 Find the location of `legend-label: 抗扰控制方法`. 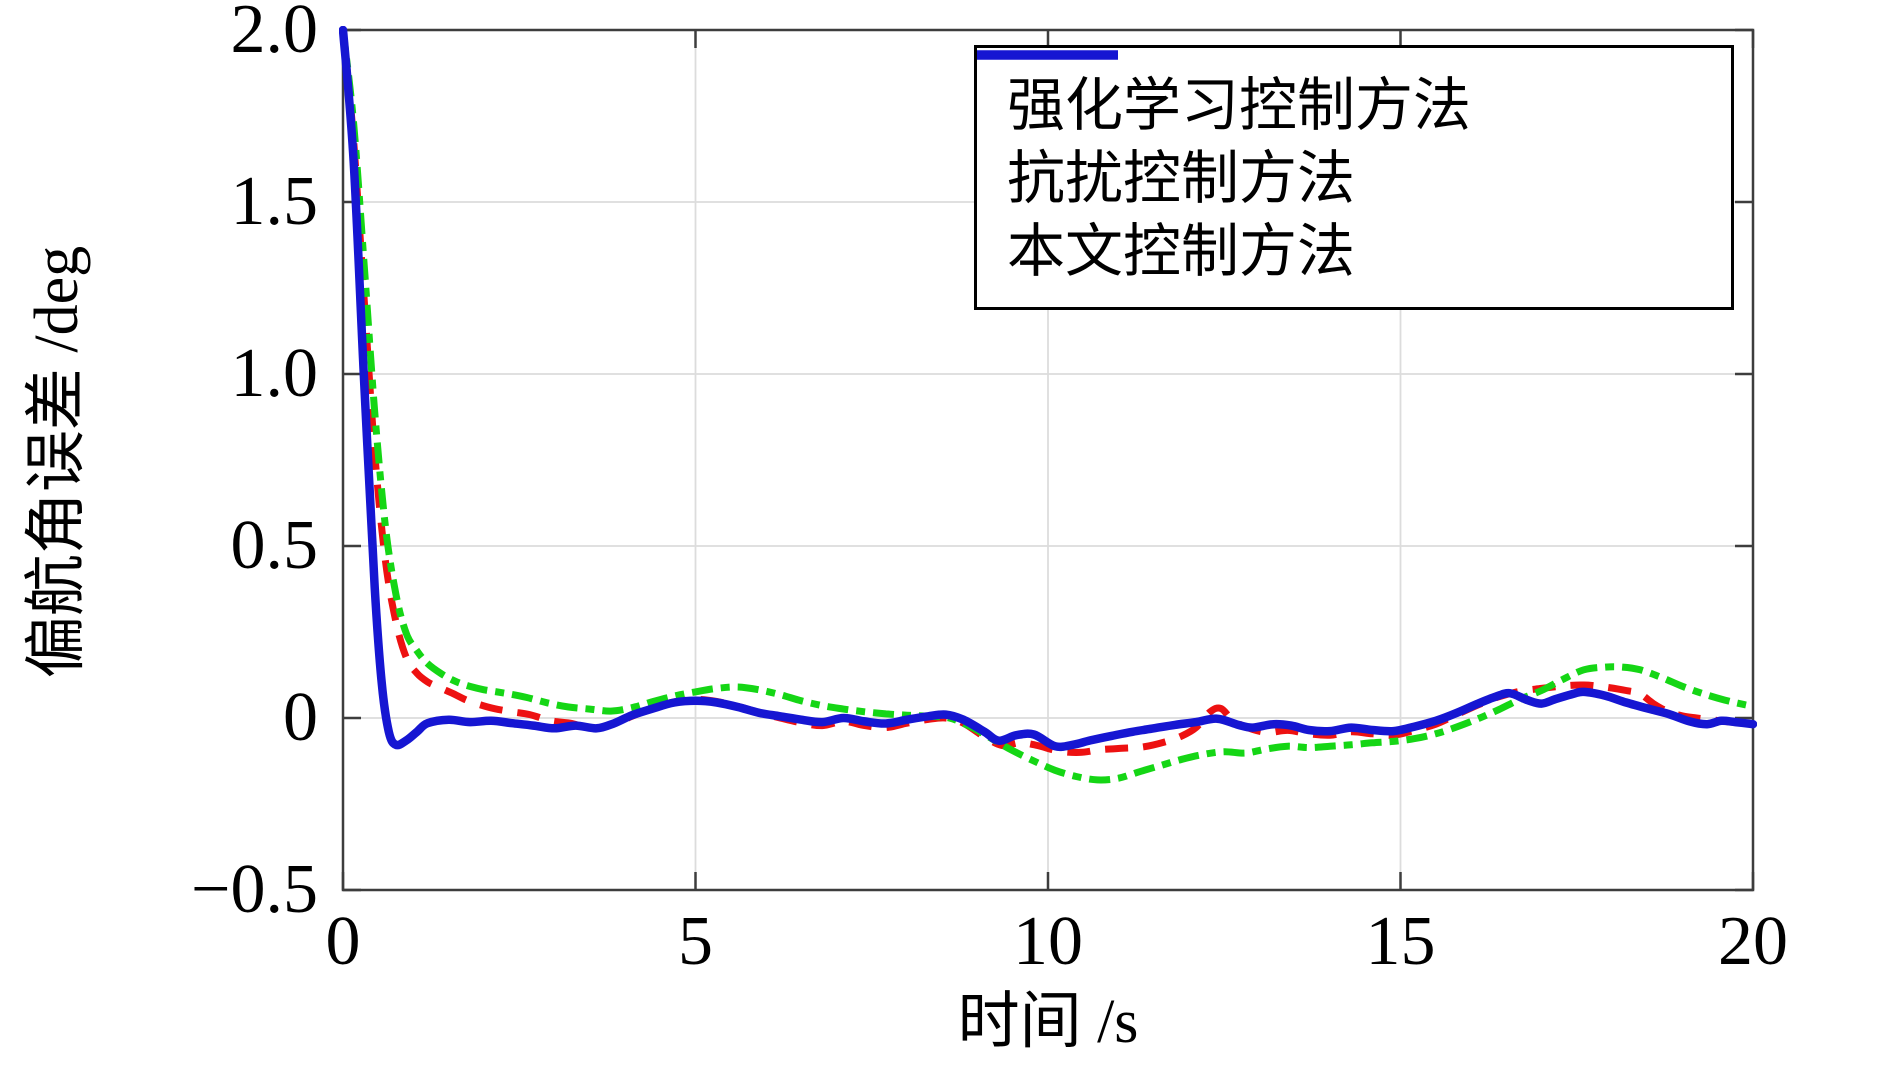

legend-label: 抗扰控制方法 is located at coordinates (1181, 178).